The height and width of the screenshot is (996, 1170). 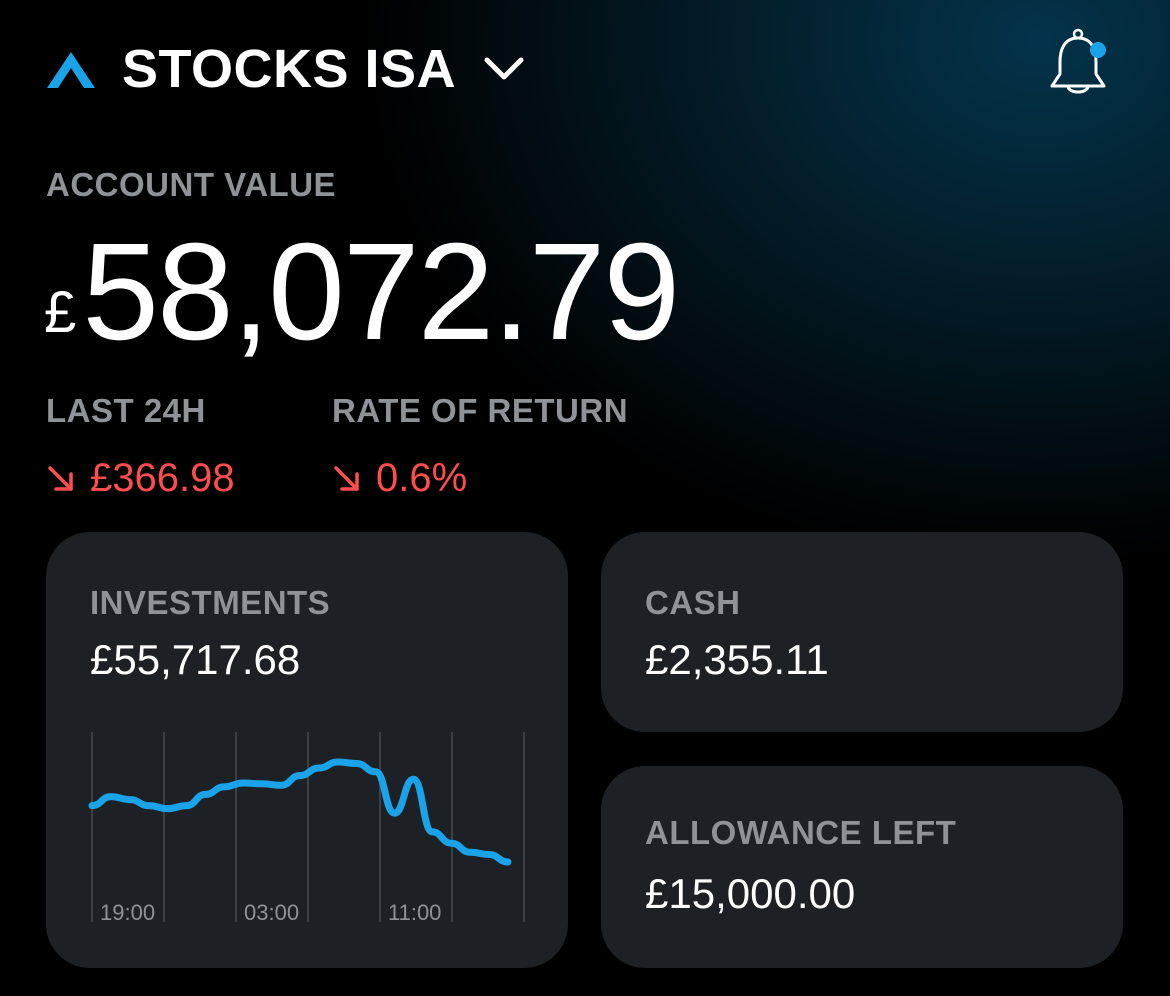 What do you see at coordinates (140, 446) in the screenshot?
I see `last-24h-stat: LAST 24H £366.98` at bounding box center [140, 446].